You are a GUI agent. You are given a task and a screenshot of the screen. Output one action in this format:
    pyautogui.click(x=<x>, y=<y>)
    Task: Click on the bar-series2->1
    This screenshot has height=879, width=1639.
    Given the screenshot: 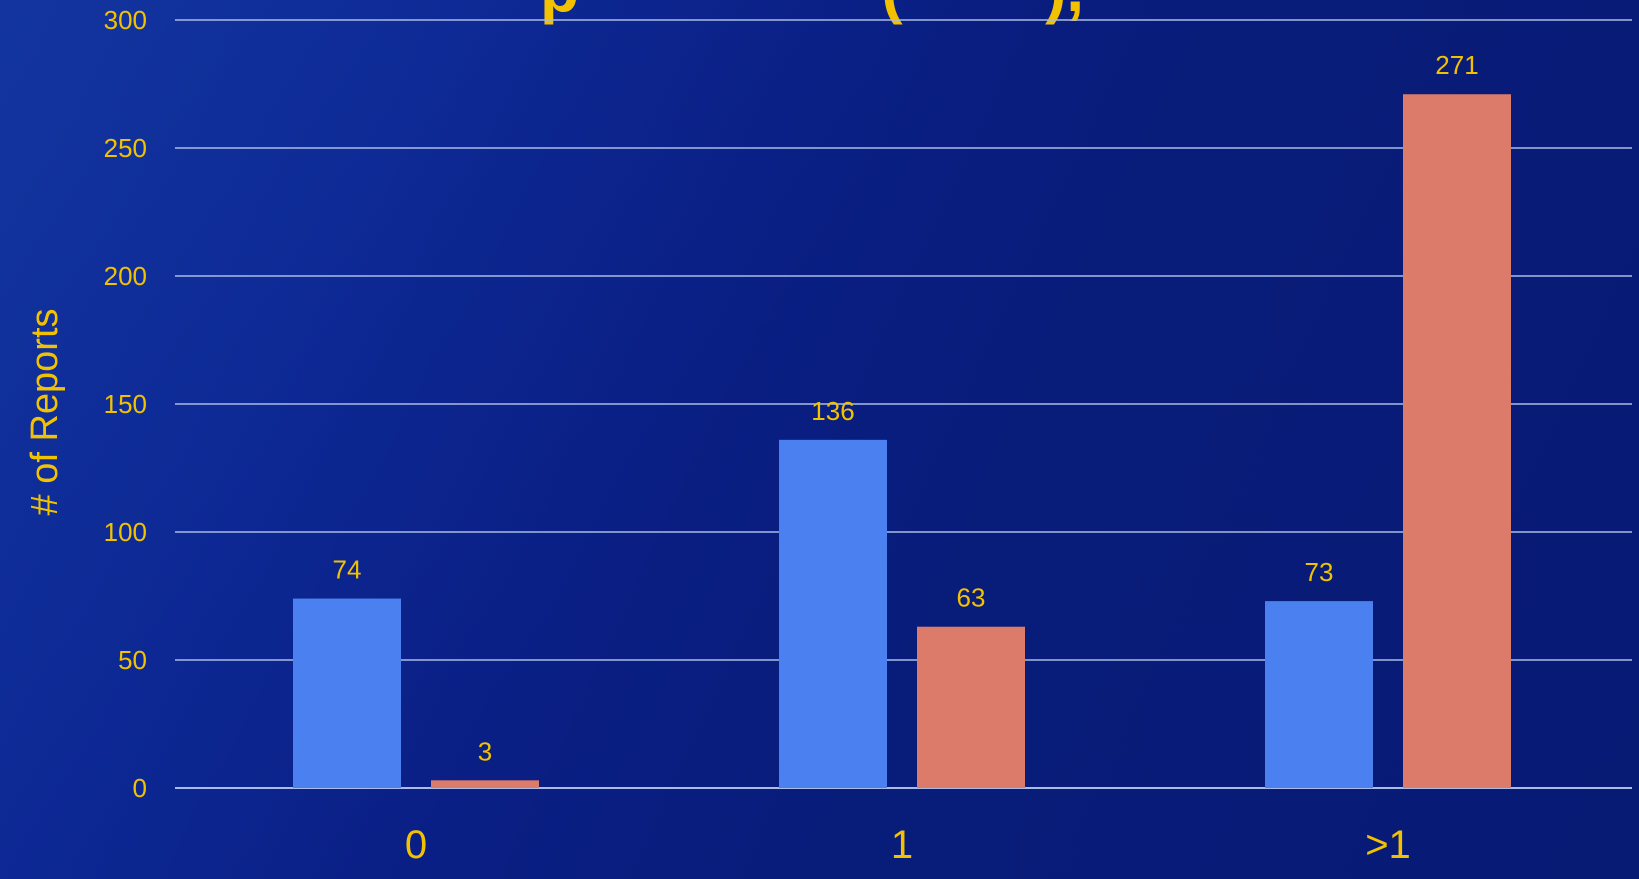 What is the action you would take?
    pyautogui.click(x=1457, y=441)
    